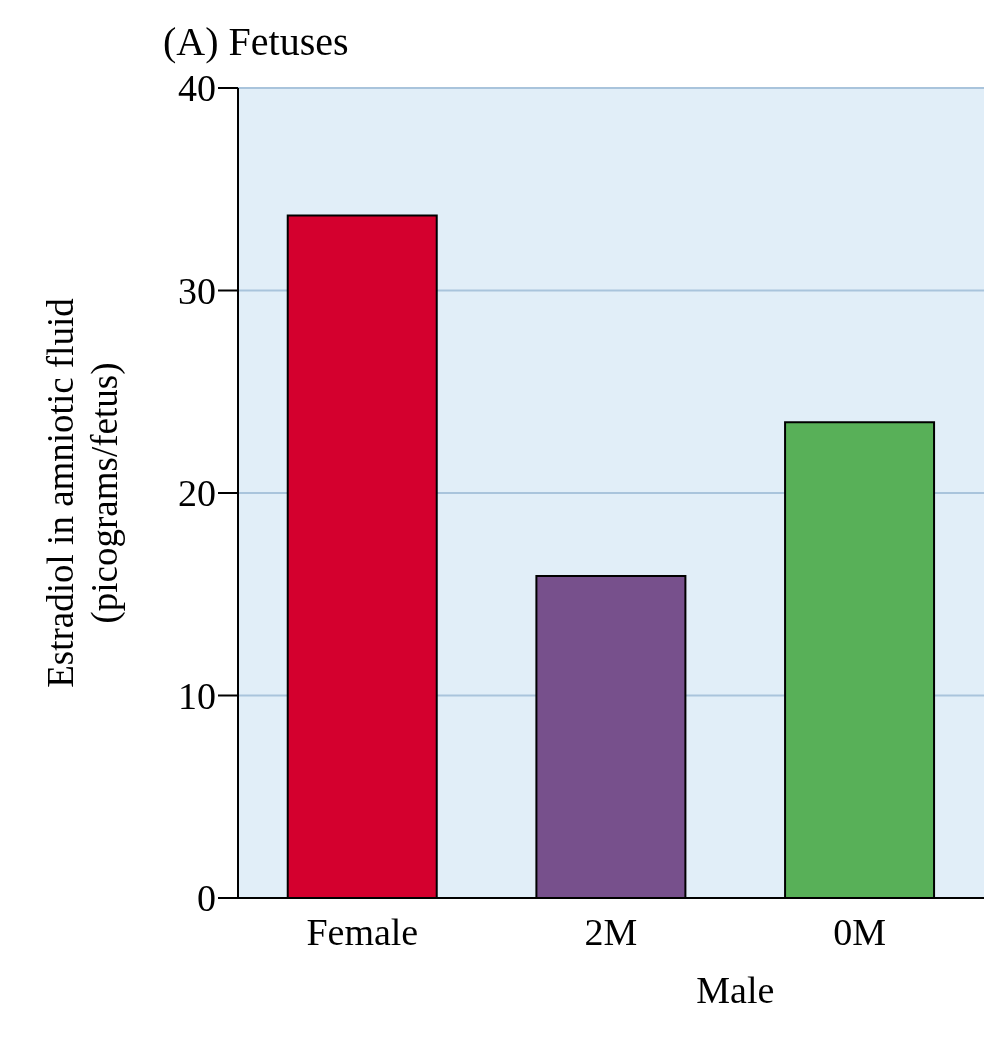  Describe the element at coordinates (197, 493) in the screenshot. I see `y-tick-label: 20` at that location.